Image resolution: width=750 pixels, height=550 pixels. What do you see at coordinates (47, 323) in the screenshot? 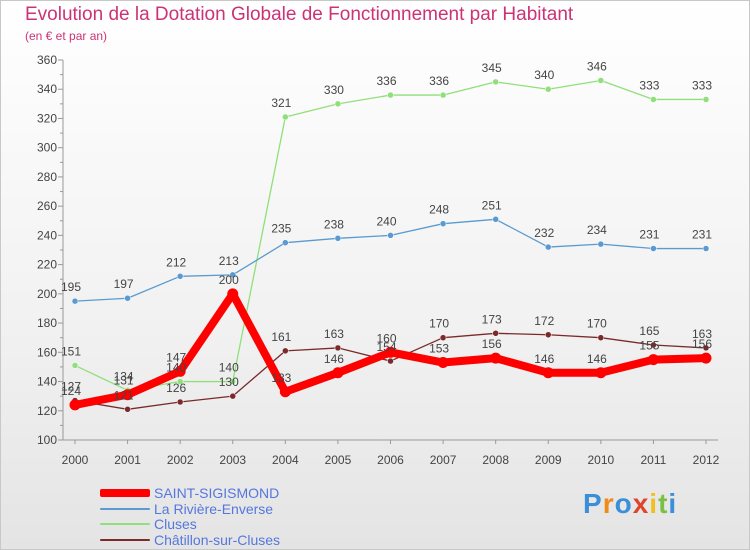
I see `y-tick-label: 180` at bounding box center [47, 323].